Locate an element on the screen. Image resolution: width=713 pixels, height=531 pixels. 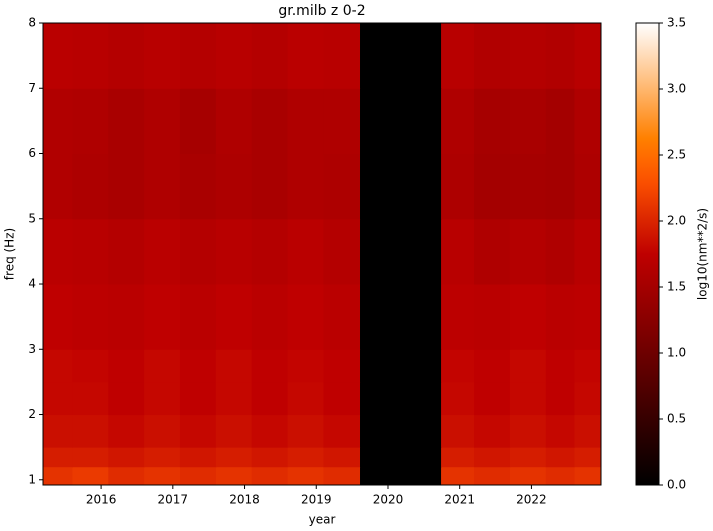
y-tick-label: 6 is located at coordinates (32, 153).